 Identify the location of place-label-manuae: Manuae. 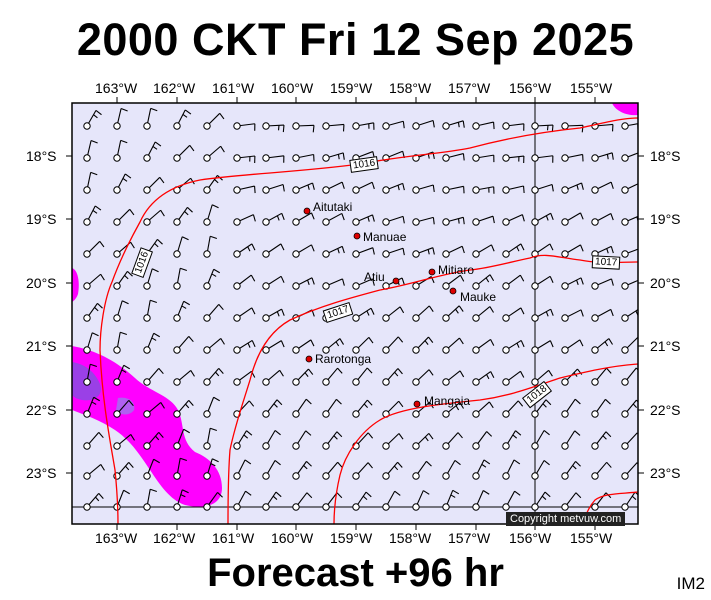
(385, 237).